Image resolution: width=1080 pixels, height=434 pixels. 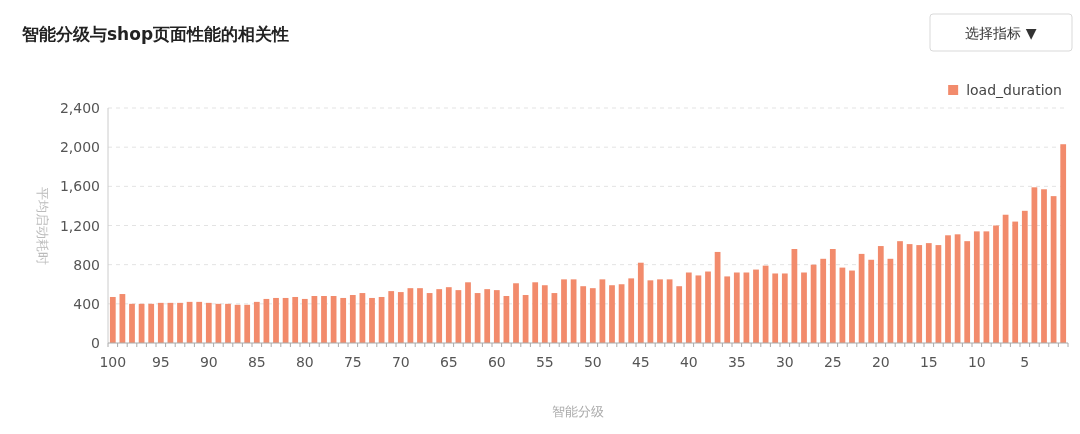 What do you see at coordinates (928, 362) in the screenshot?
I see `x-tick-label: 15` at bounding box center [928, 362].